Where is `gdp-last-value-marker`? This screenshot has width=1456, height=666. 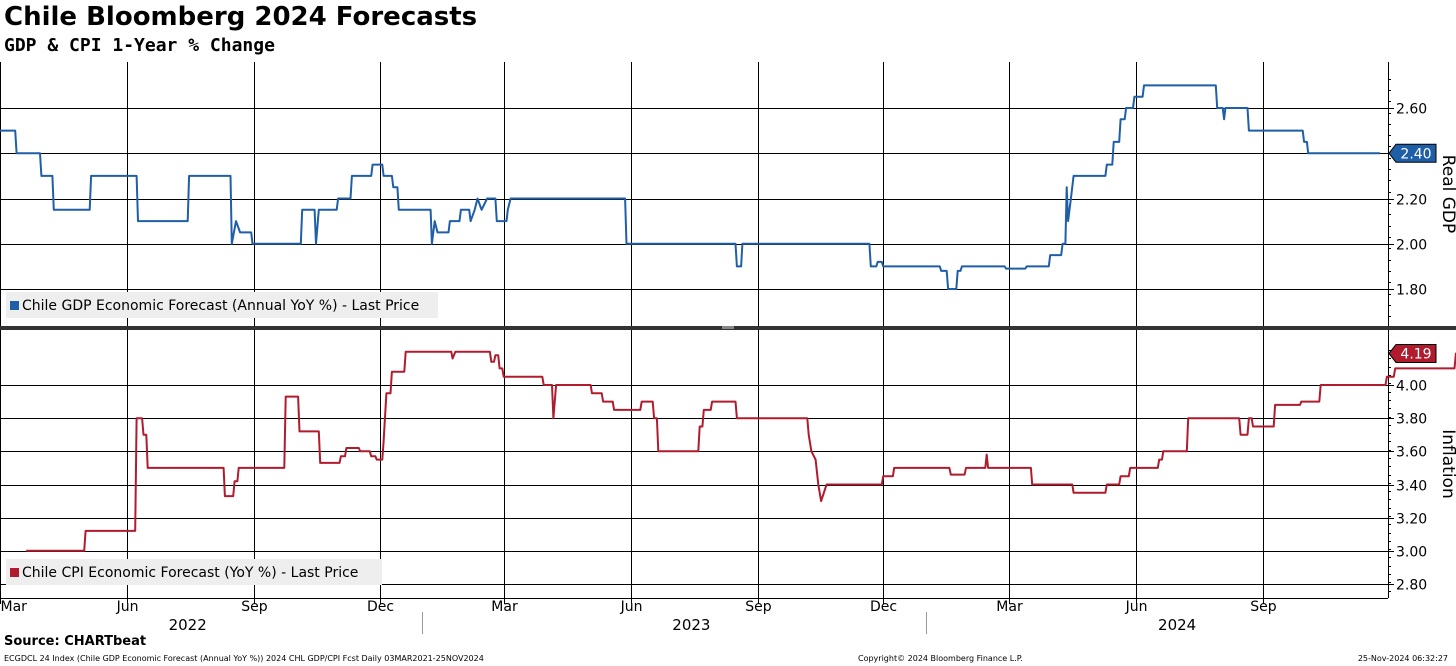
gdp-last-value-marker is located at coordinates (1412, 153).